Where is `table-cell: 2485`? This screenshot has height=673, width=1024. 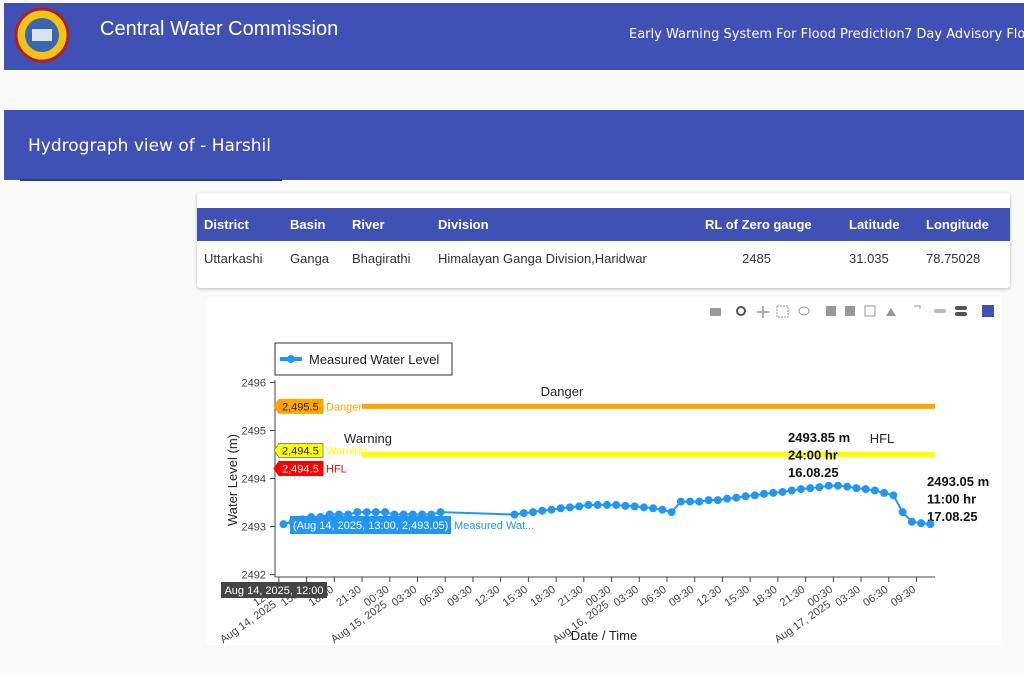 table-cell: 2485 is located at coordinates (756, 258).